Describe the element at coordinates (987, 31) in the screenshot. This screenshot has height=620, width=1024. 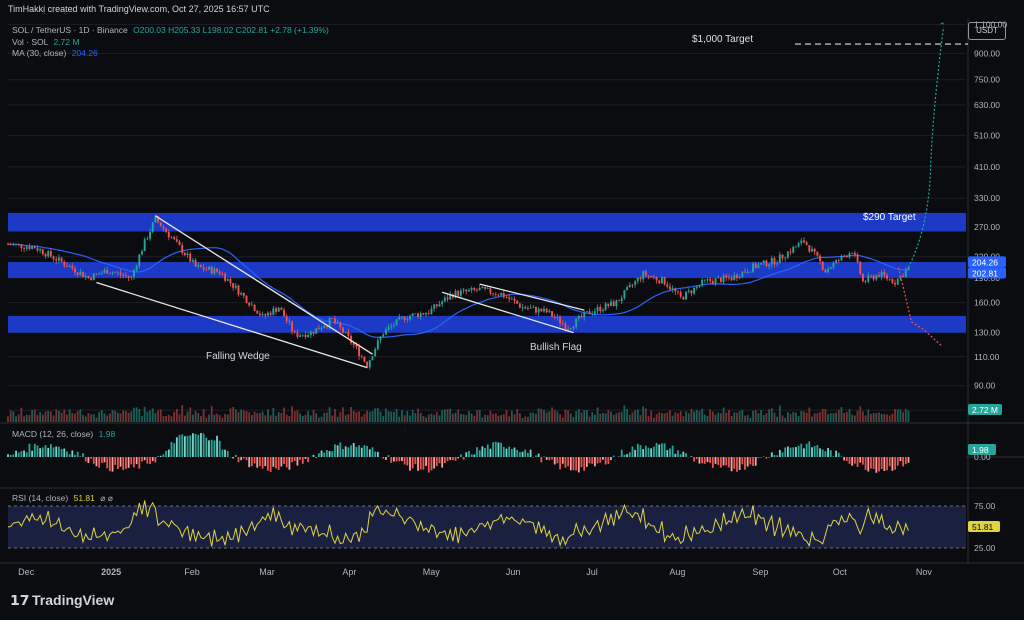
I see `currency-button: USDT` at that location.